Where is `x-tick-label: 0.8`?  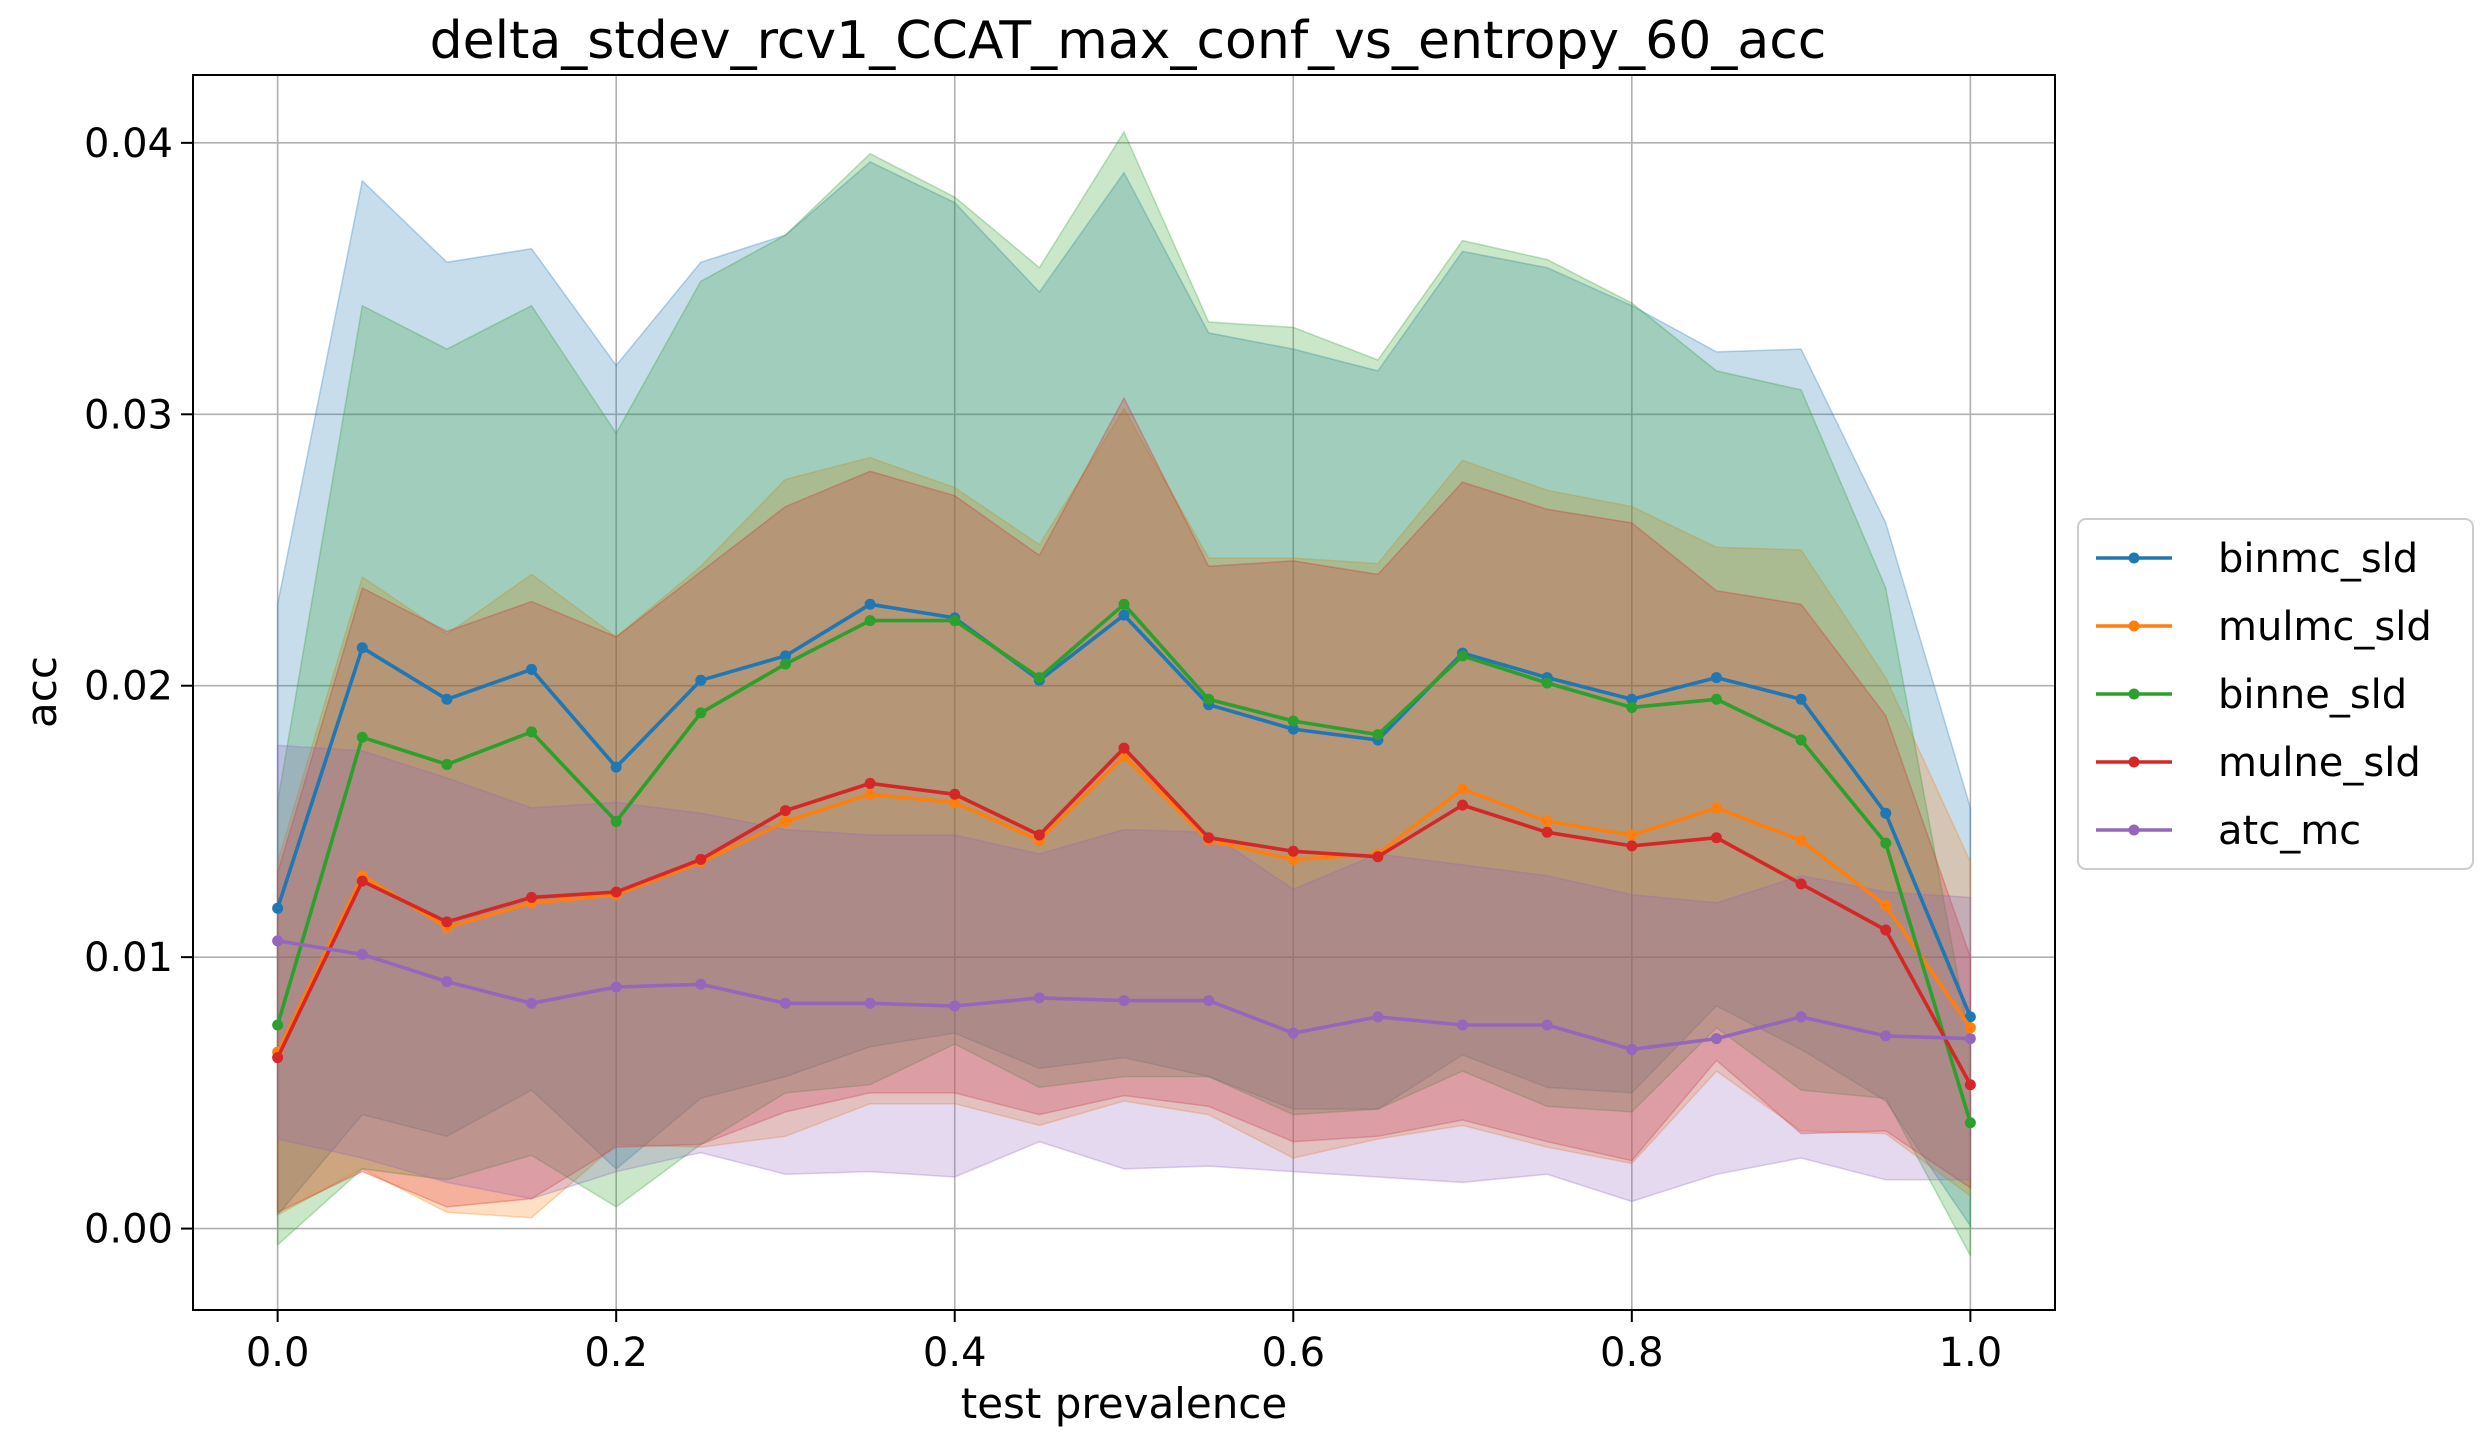
x-tick-label: 0.8 is located at coordinates (1632, 1353).